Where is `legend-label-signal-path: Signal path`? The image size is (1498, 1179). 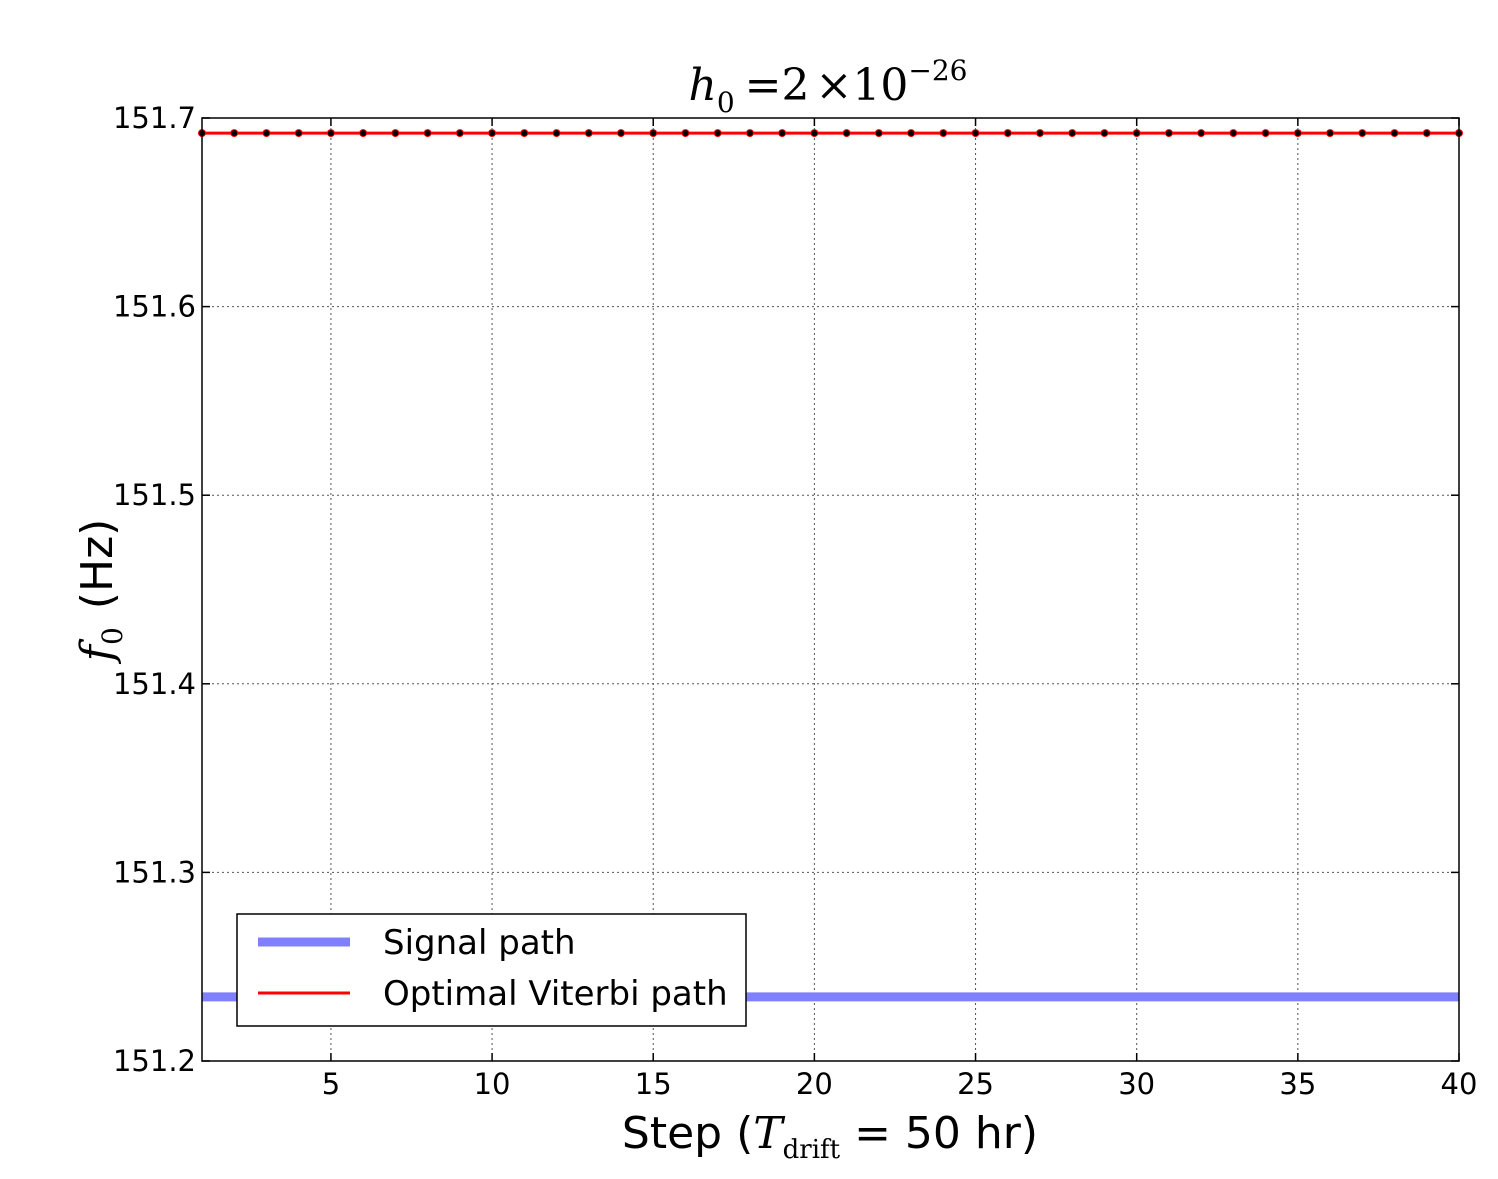 legend-label-signal-path: Signal path is located at coordinates (479, 943).